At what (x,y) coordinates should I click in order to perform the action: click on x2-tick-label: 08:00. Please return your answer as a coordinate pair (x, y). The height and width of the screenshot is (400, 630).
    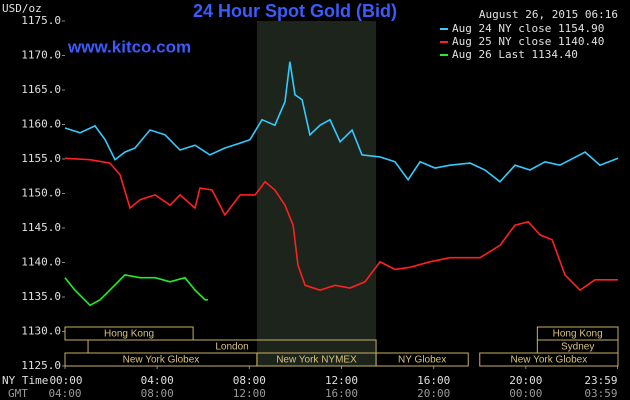
    Looking at the image, I should click on (157, 393).